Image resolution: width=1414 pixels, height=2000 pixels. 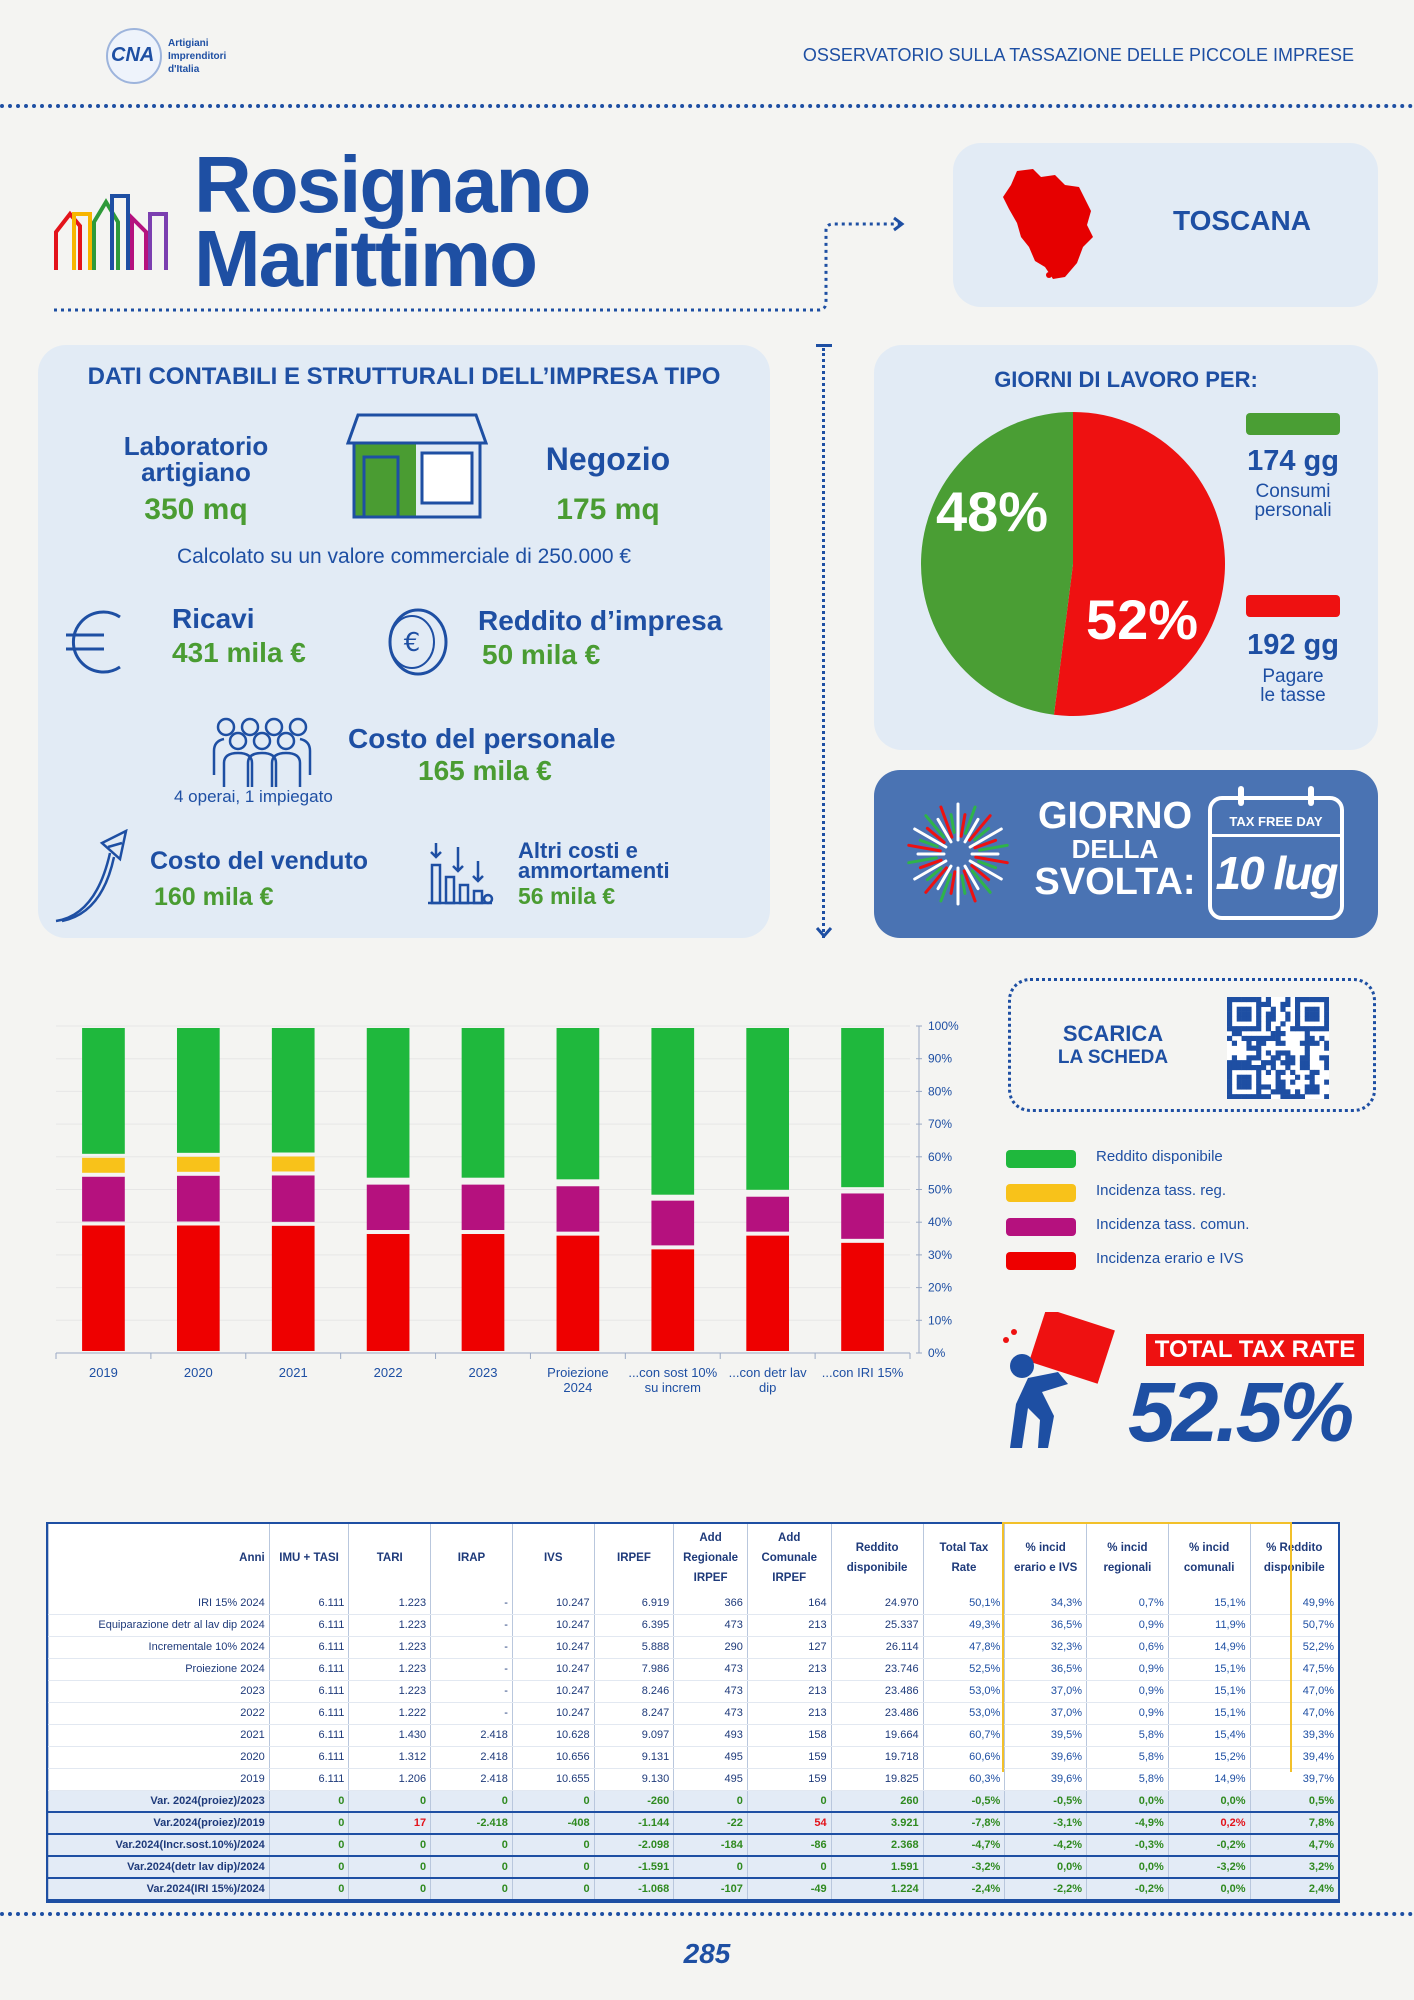 What do you see at coordinates (389, 1757) in the screenshot?
I see `table-cell: 1.312` at bounding box center [389, 1757].